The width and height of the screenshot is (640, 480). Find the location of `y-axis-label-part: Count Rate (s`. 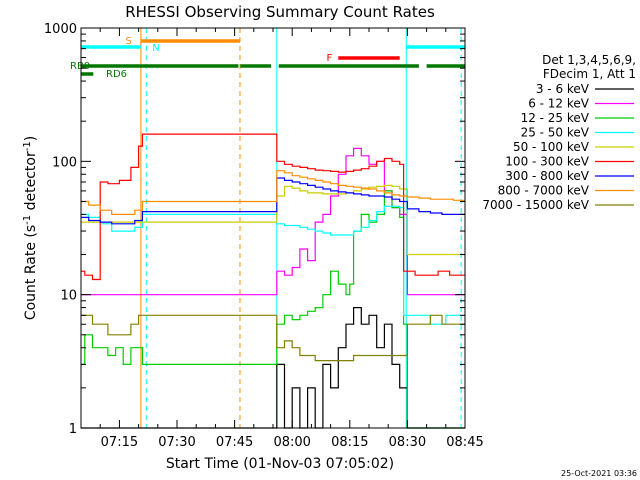

y-axis-label-part: Count Rate (s is located at coordinates (31, 272).